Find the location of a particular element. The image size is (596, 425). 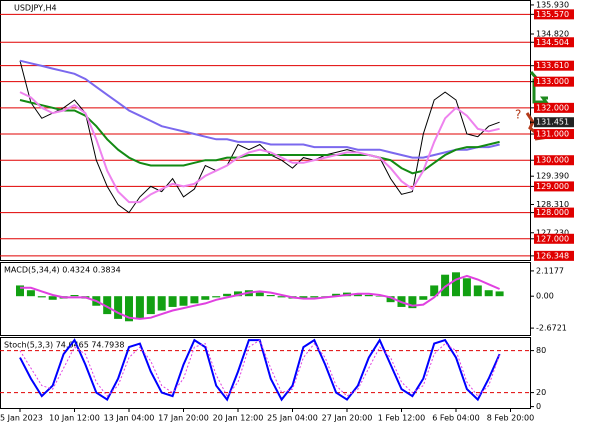

x-tick-label: 1 Feb 12:00 is located at coordinates (401, 418).